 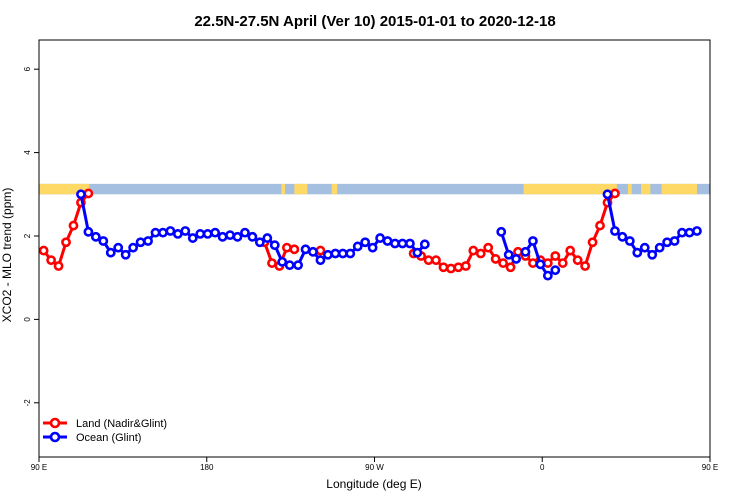 What do you see at coordinates (329, 231) in the screenshot?
I see `series-land` at bounding box center [329, 231].